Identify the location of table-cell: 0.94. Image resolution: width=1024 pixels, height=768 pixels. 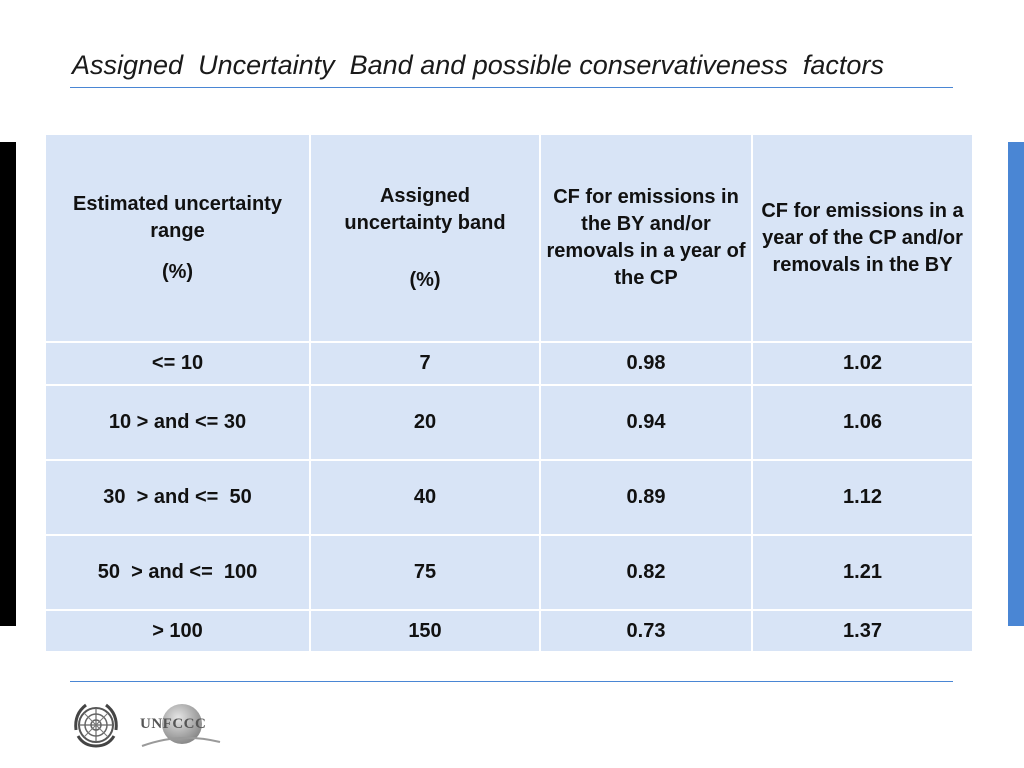
(646, 422).